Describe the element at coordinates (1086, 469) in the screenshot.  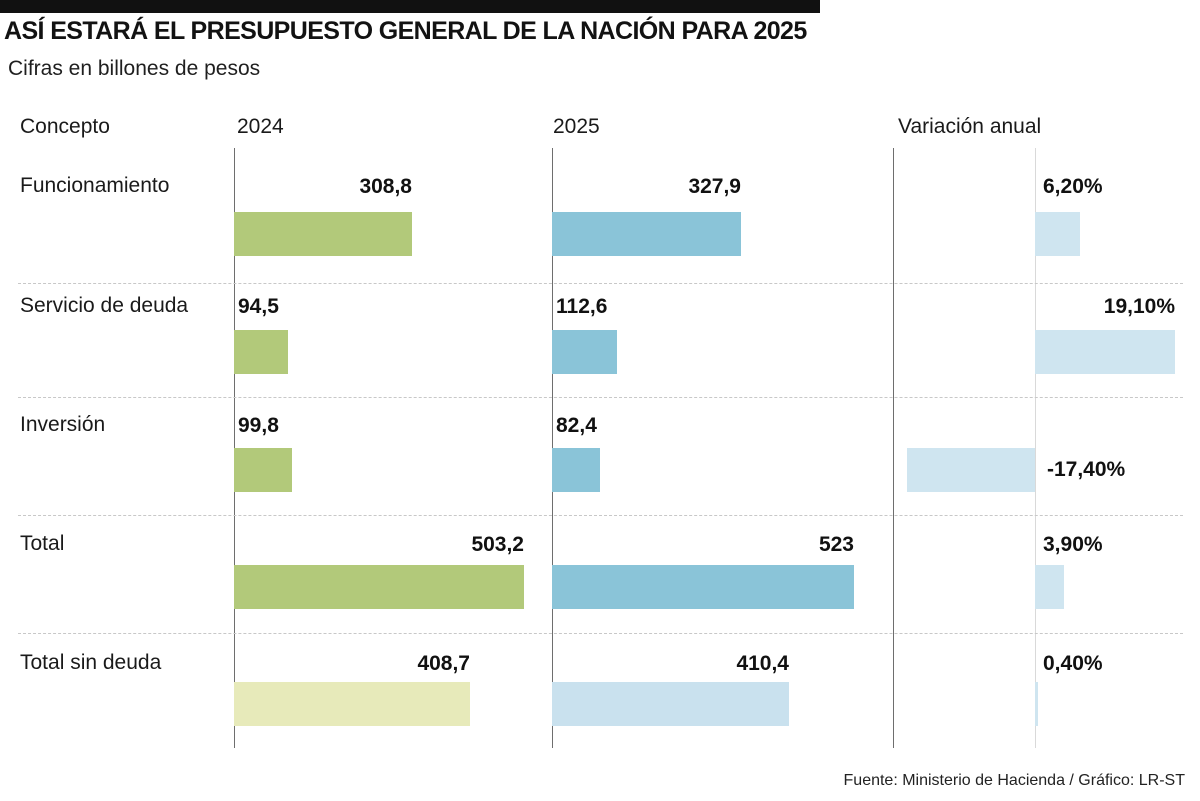
I see `variation-value-label: -17,40%` at that location.